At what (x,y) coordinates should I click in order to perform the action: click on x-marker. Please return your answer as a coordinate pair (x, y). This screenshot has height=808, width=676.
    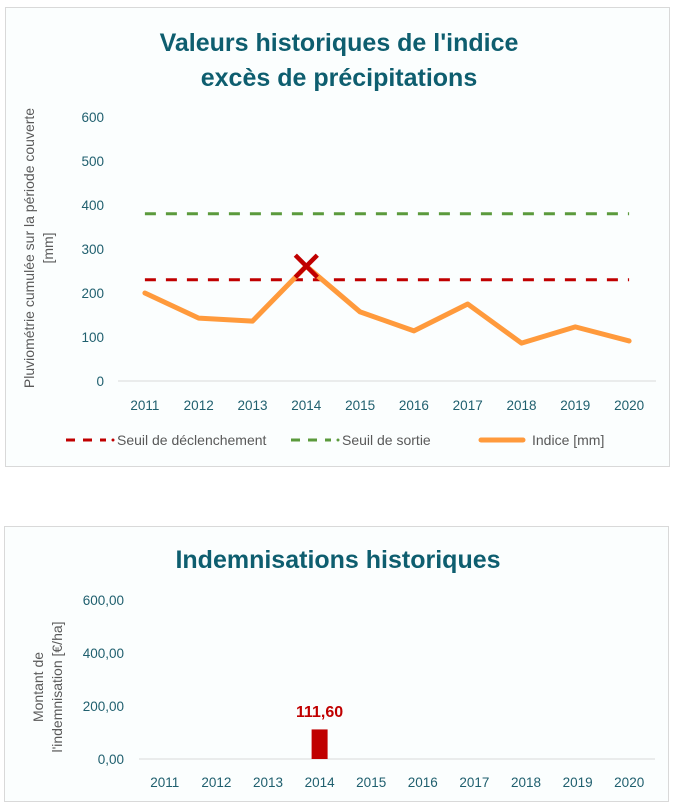
    Looking at the image, I should click on (306, 266).